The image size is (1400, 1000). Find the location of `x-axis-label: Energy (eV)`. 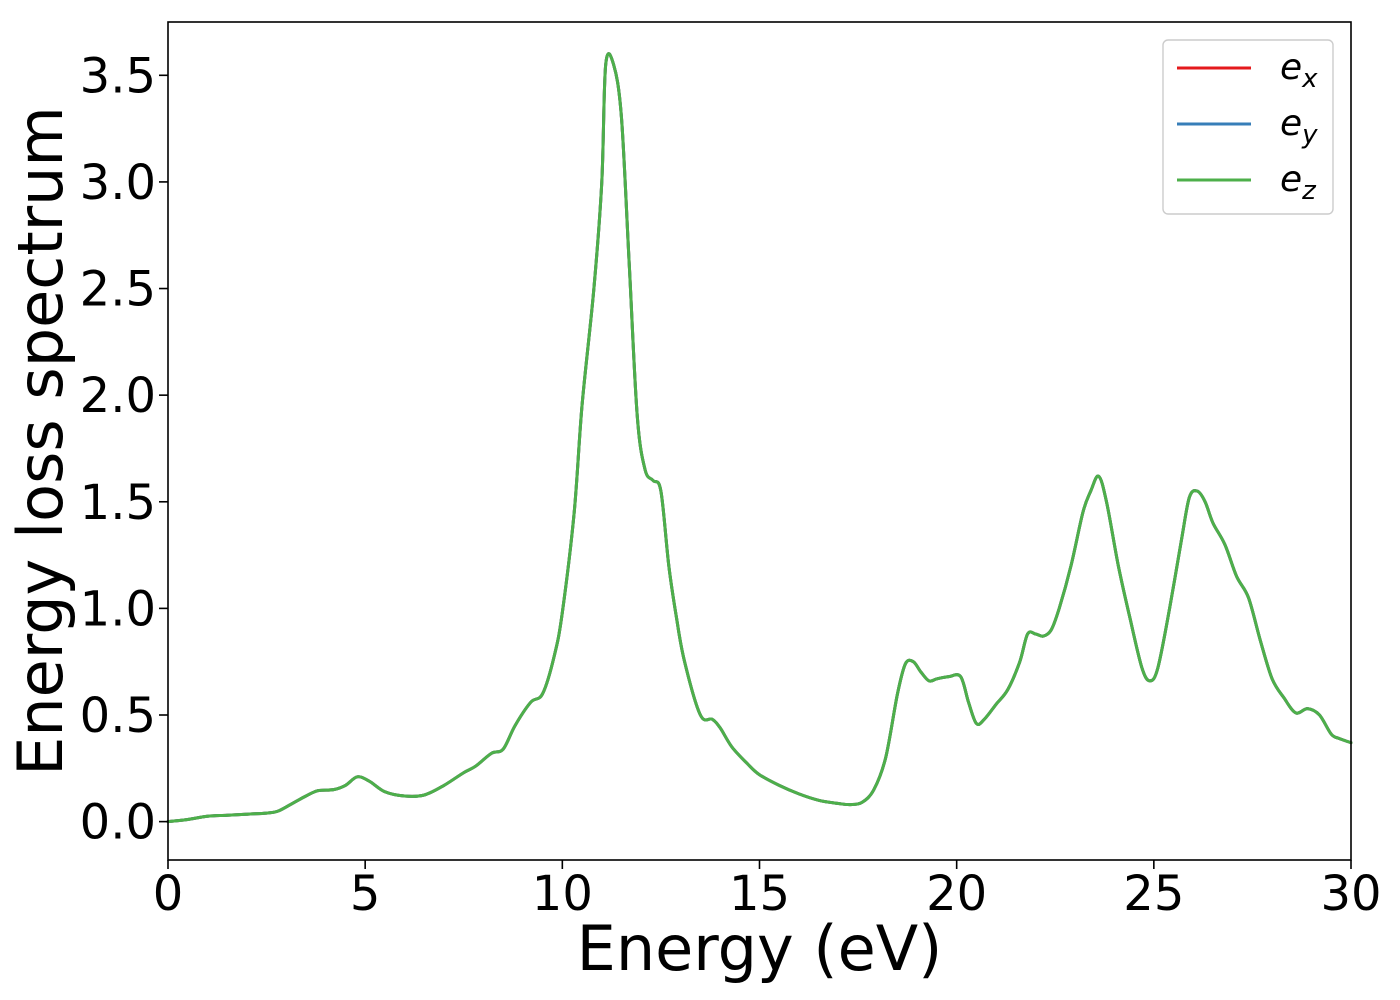

x-axis-label: Energy (eV) is located at coordinates (760, 948).